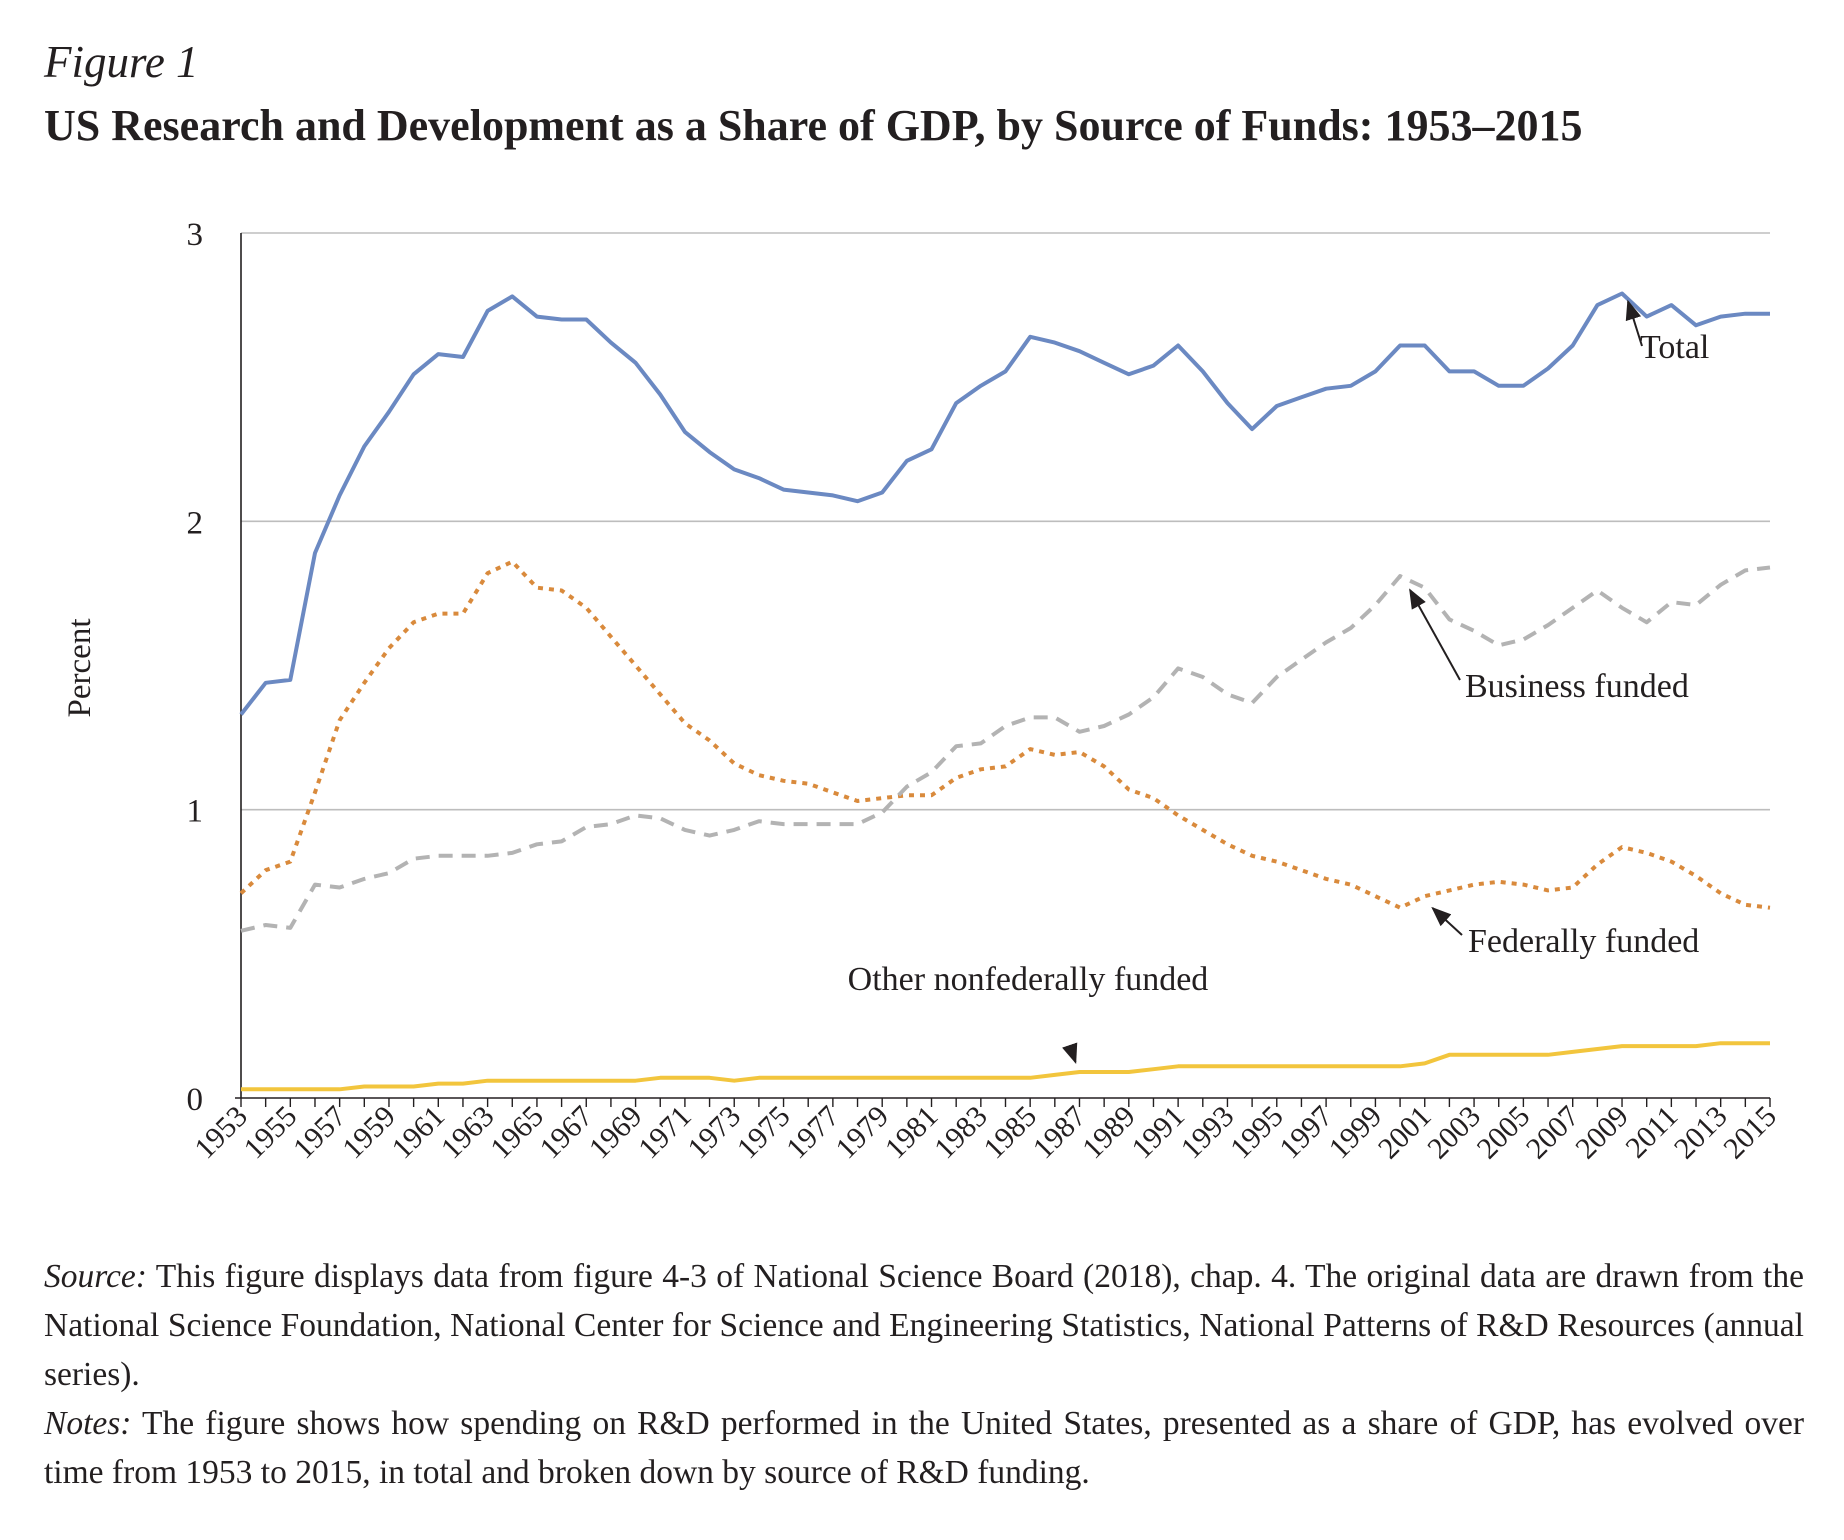 The width and height of the screenshot is (1844, 1540). I want to click on source-label: Source:, so click(95, 1276).